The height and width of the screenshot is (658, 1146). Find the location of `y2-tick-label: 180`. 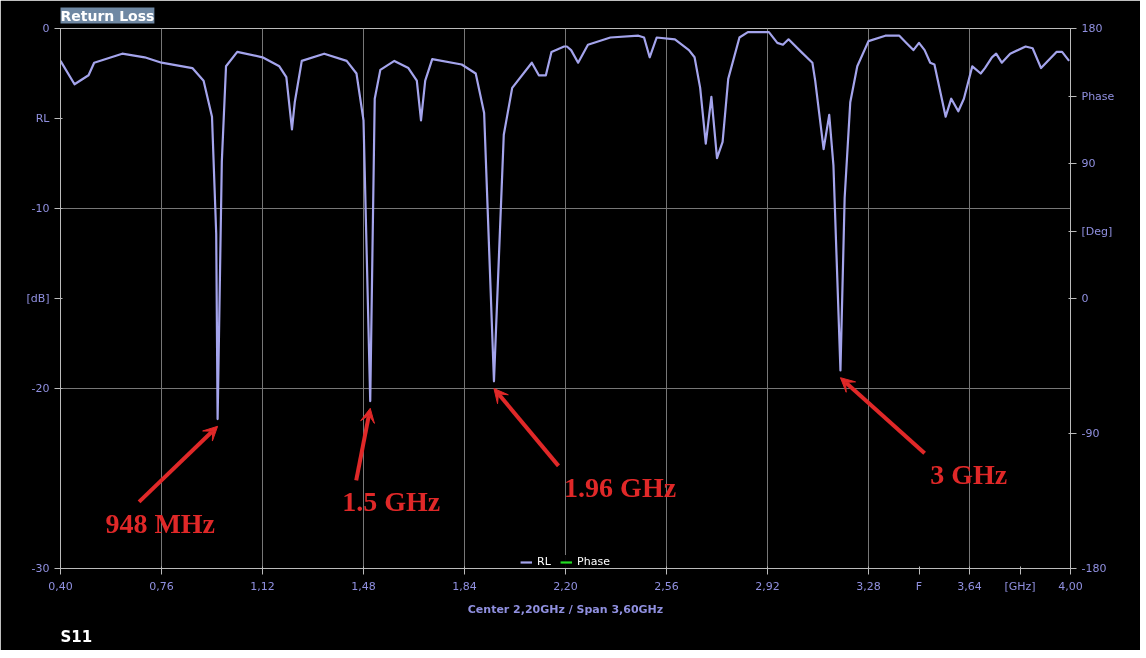

y2-tick-label: 180 is located at coordinates (1092, 28).